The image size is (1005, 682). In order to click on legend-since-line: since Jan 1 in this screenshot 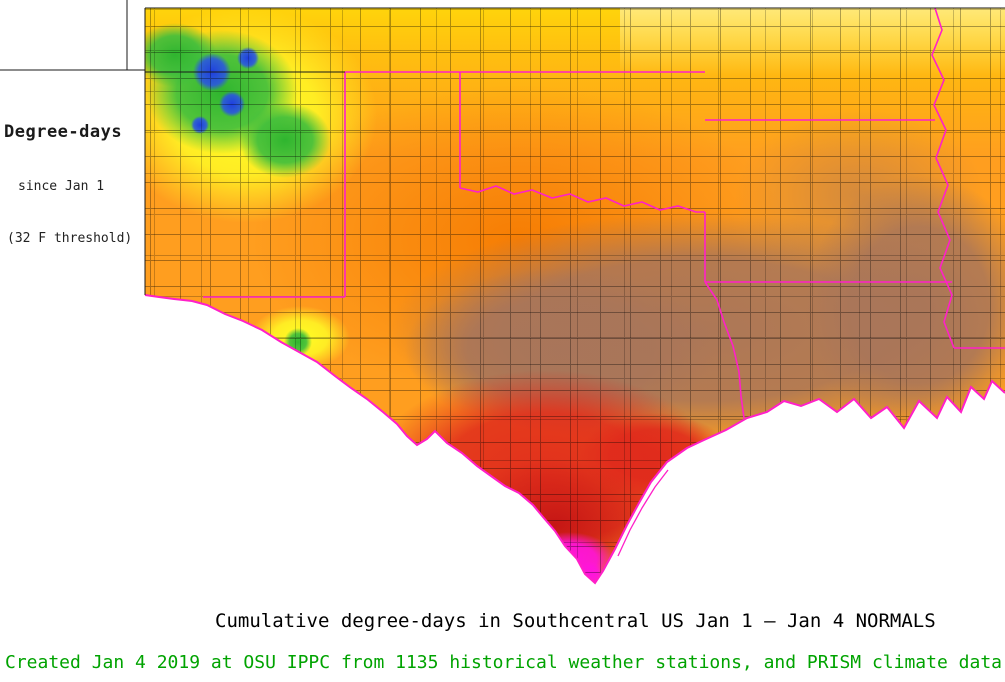, I will do `click(61, 186)`.